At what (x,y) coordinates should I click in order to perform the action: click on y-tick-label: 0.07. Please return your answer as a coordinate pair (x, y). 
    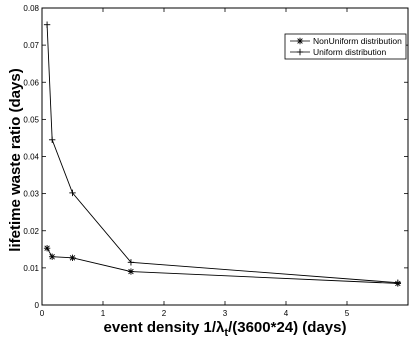
    Looking at the image, I should click on (31, 45).